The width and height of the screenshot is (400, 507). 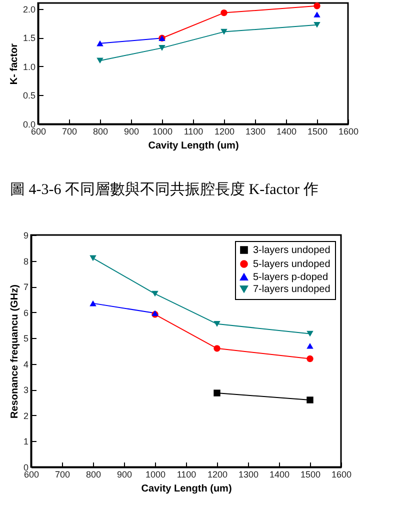 I want to click on legend-label: 7-layers undoped, so click(x=291, y=289).